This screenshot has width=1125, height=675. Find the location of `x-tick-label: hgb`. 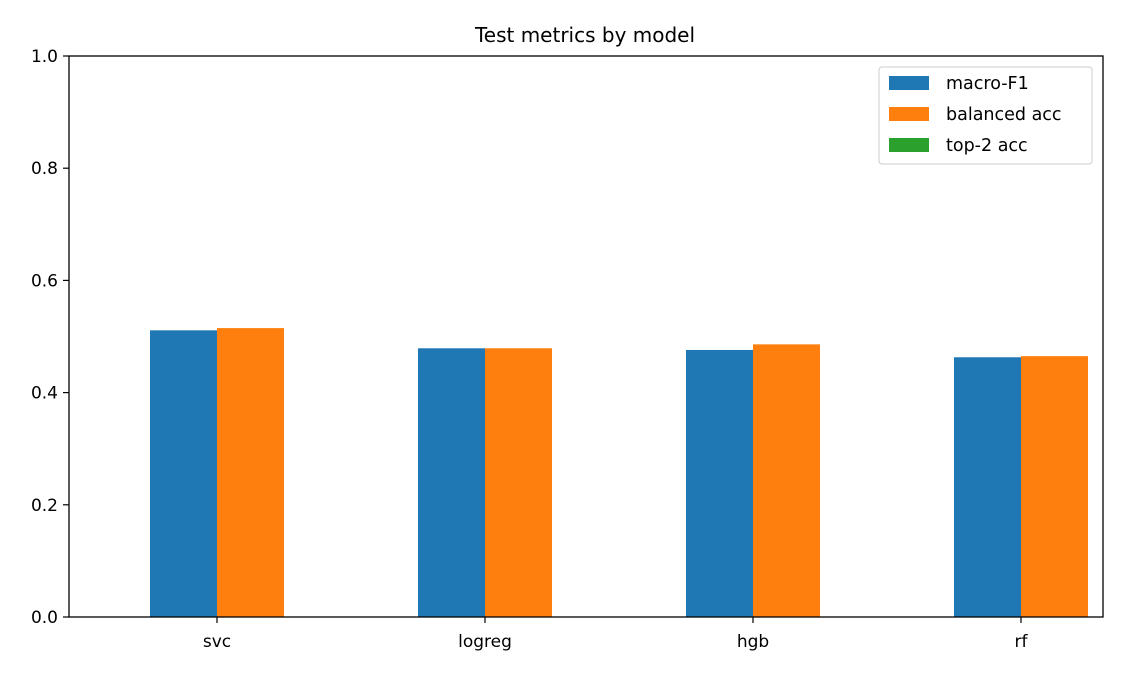

x-tick-label: hgb is located at coordinates (753, 642).